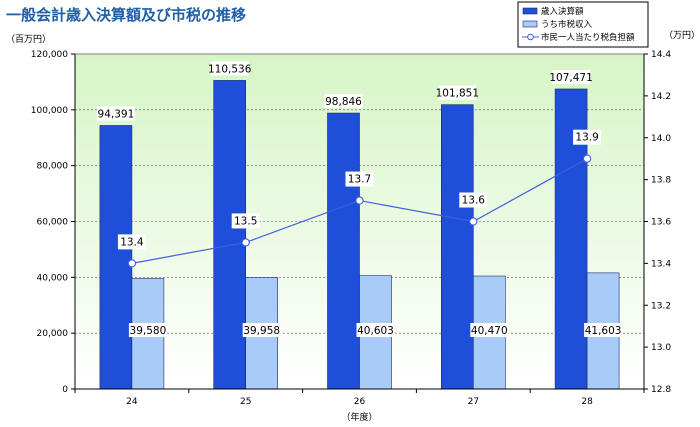  I want to click on legend-swatch-city-tax, so click(530, 24).